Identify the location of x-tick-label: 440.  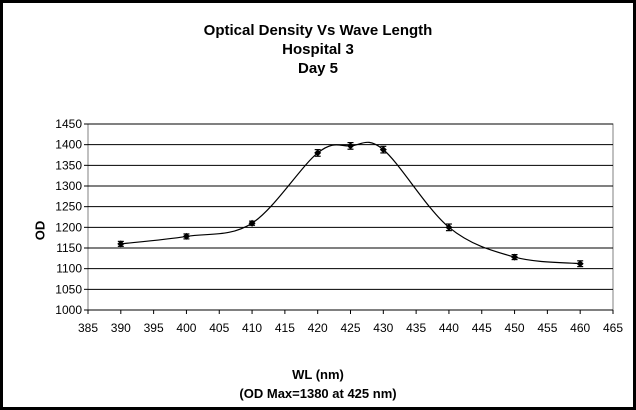
(449, 328).